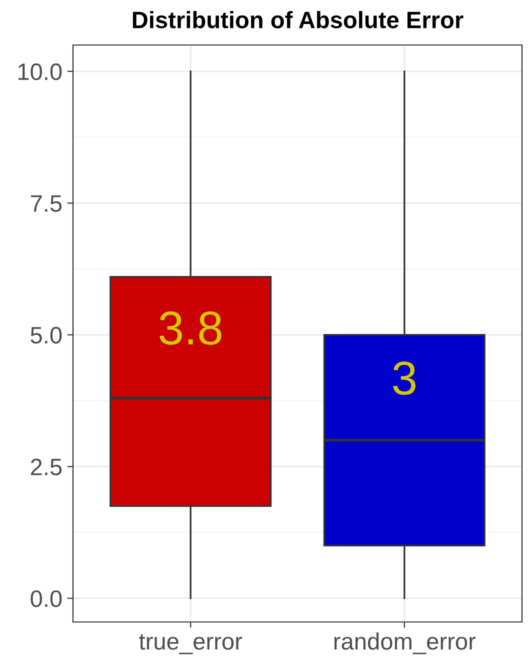 The width and height of the screenshot is (529, 662). Describe the element at coordinates (46, 467) in the screenshot. I see `y-tick-label: 2.5` at that location.